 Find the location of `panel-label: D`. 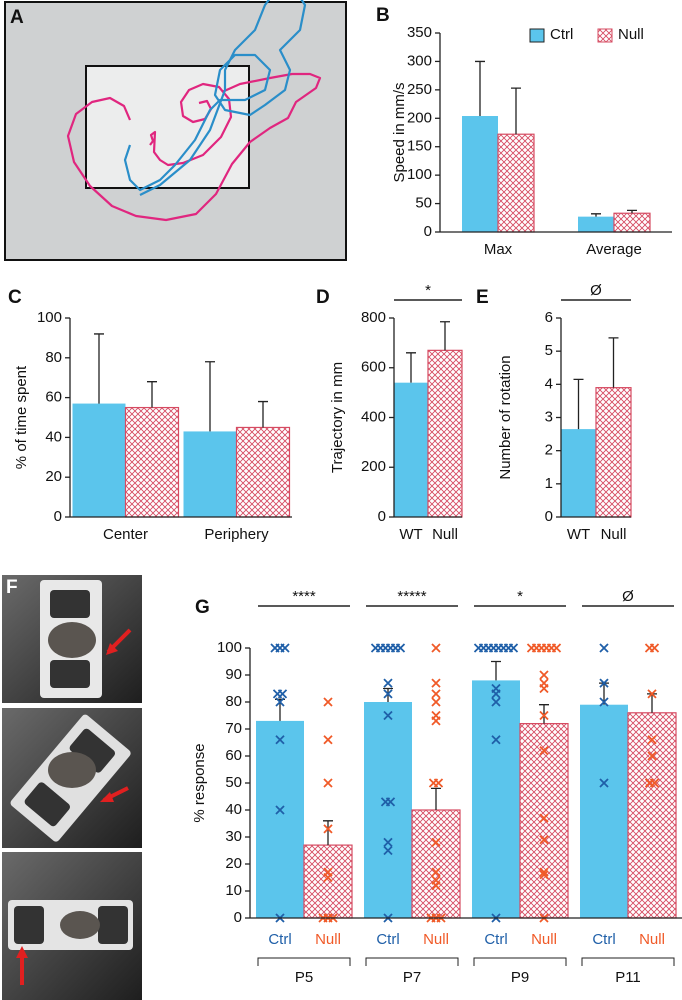

panel-label: D is located at coordinates (323, 297).